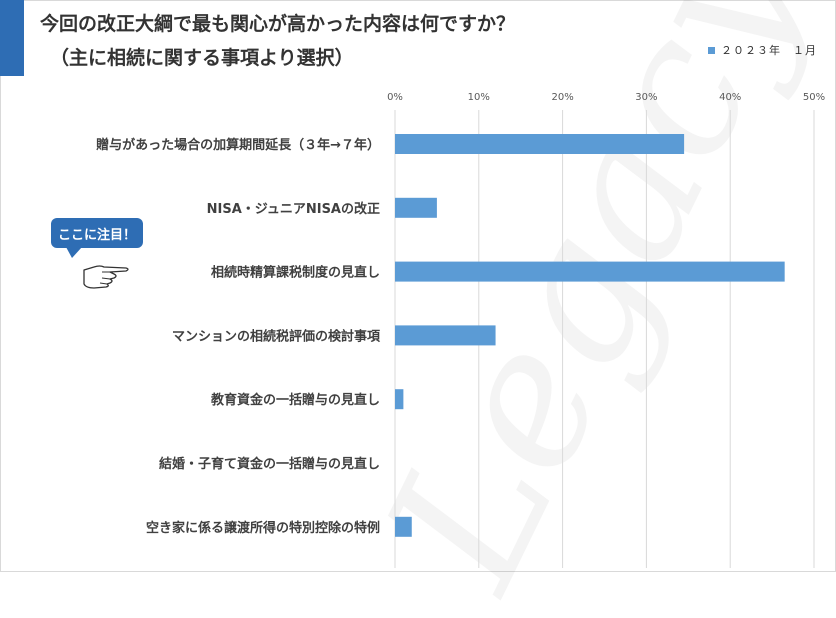  I want to click on x-tick-label: 50%, so click(814, 97).